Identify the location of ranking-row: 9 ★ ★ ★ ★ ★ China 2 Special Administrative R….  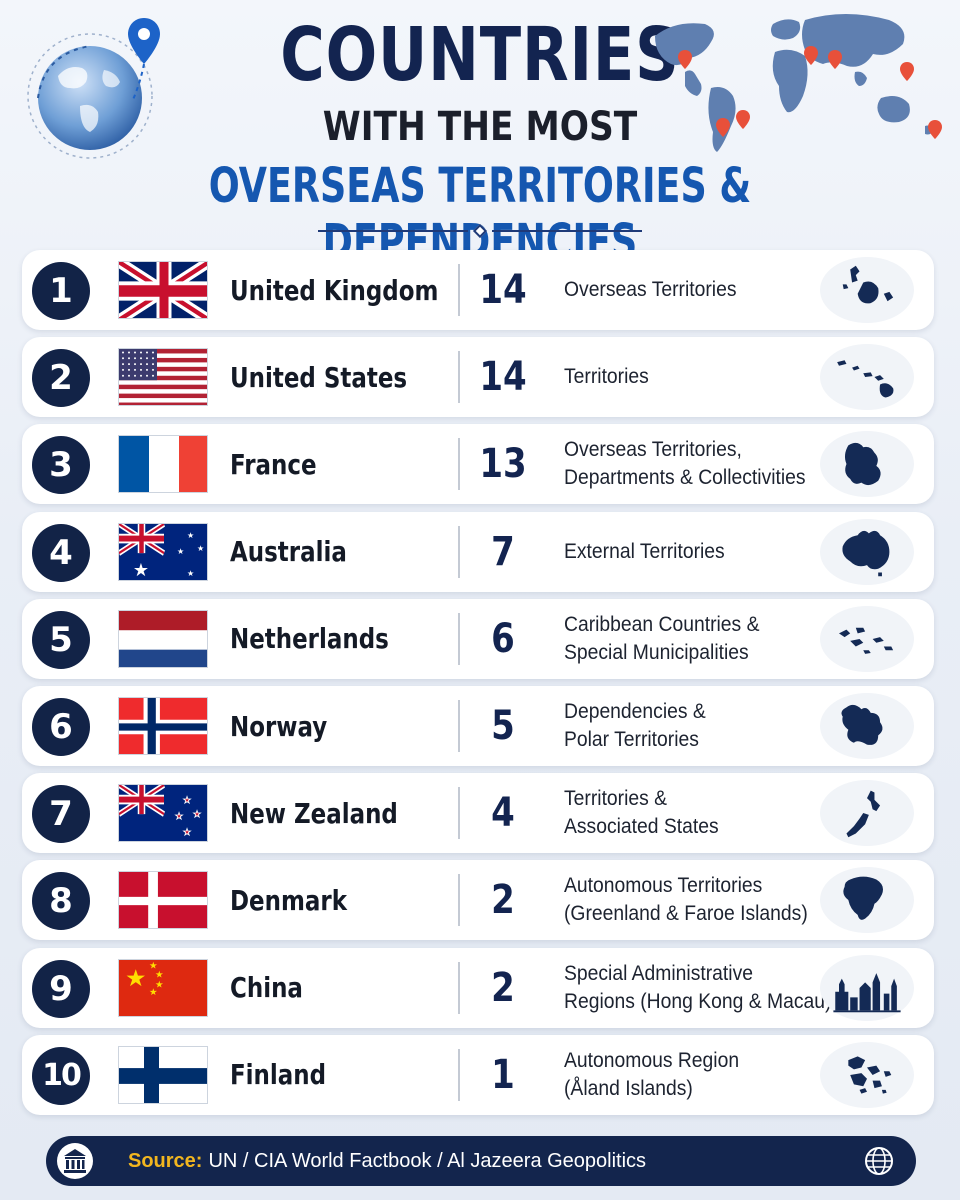
(478, 987).